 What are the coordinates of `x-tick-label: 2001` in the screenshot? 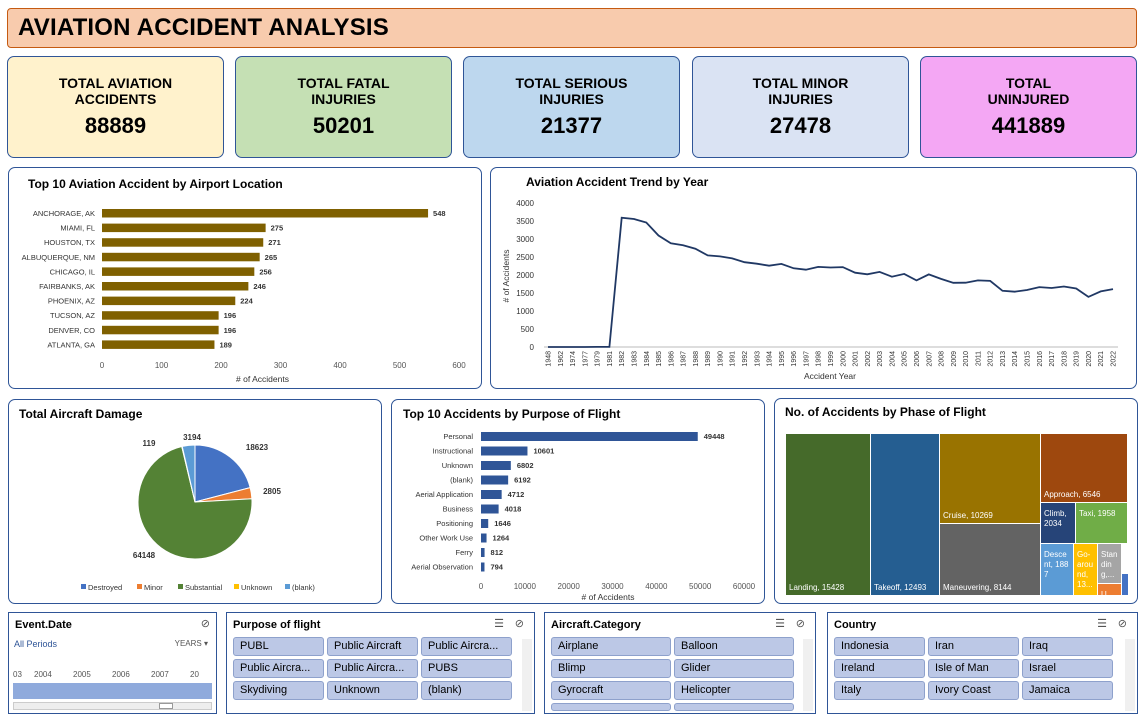 It's located at (856, 359).